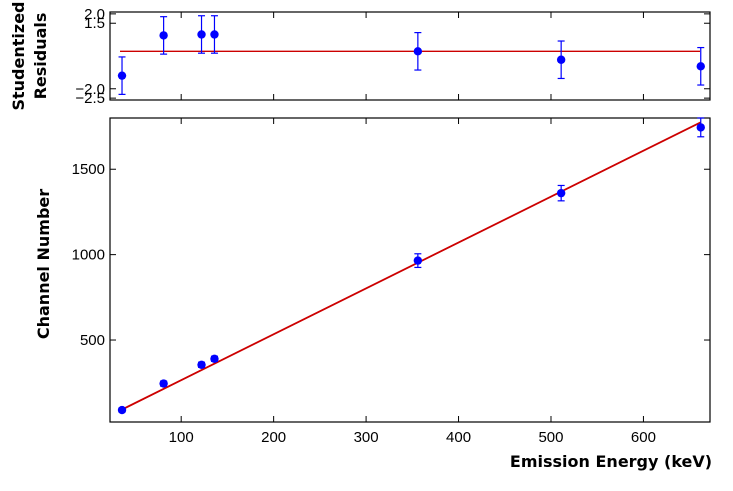 The image size is (733, 491). Describe the element at coordinates (458, 437) in the screenshot. I see `x-tick-label: 400` at that location.